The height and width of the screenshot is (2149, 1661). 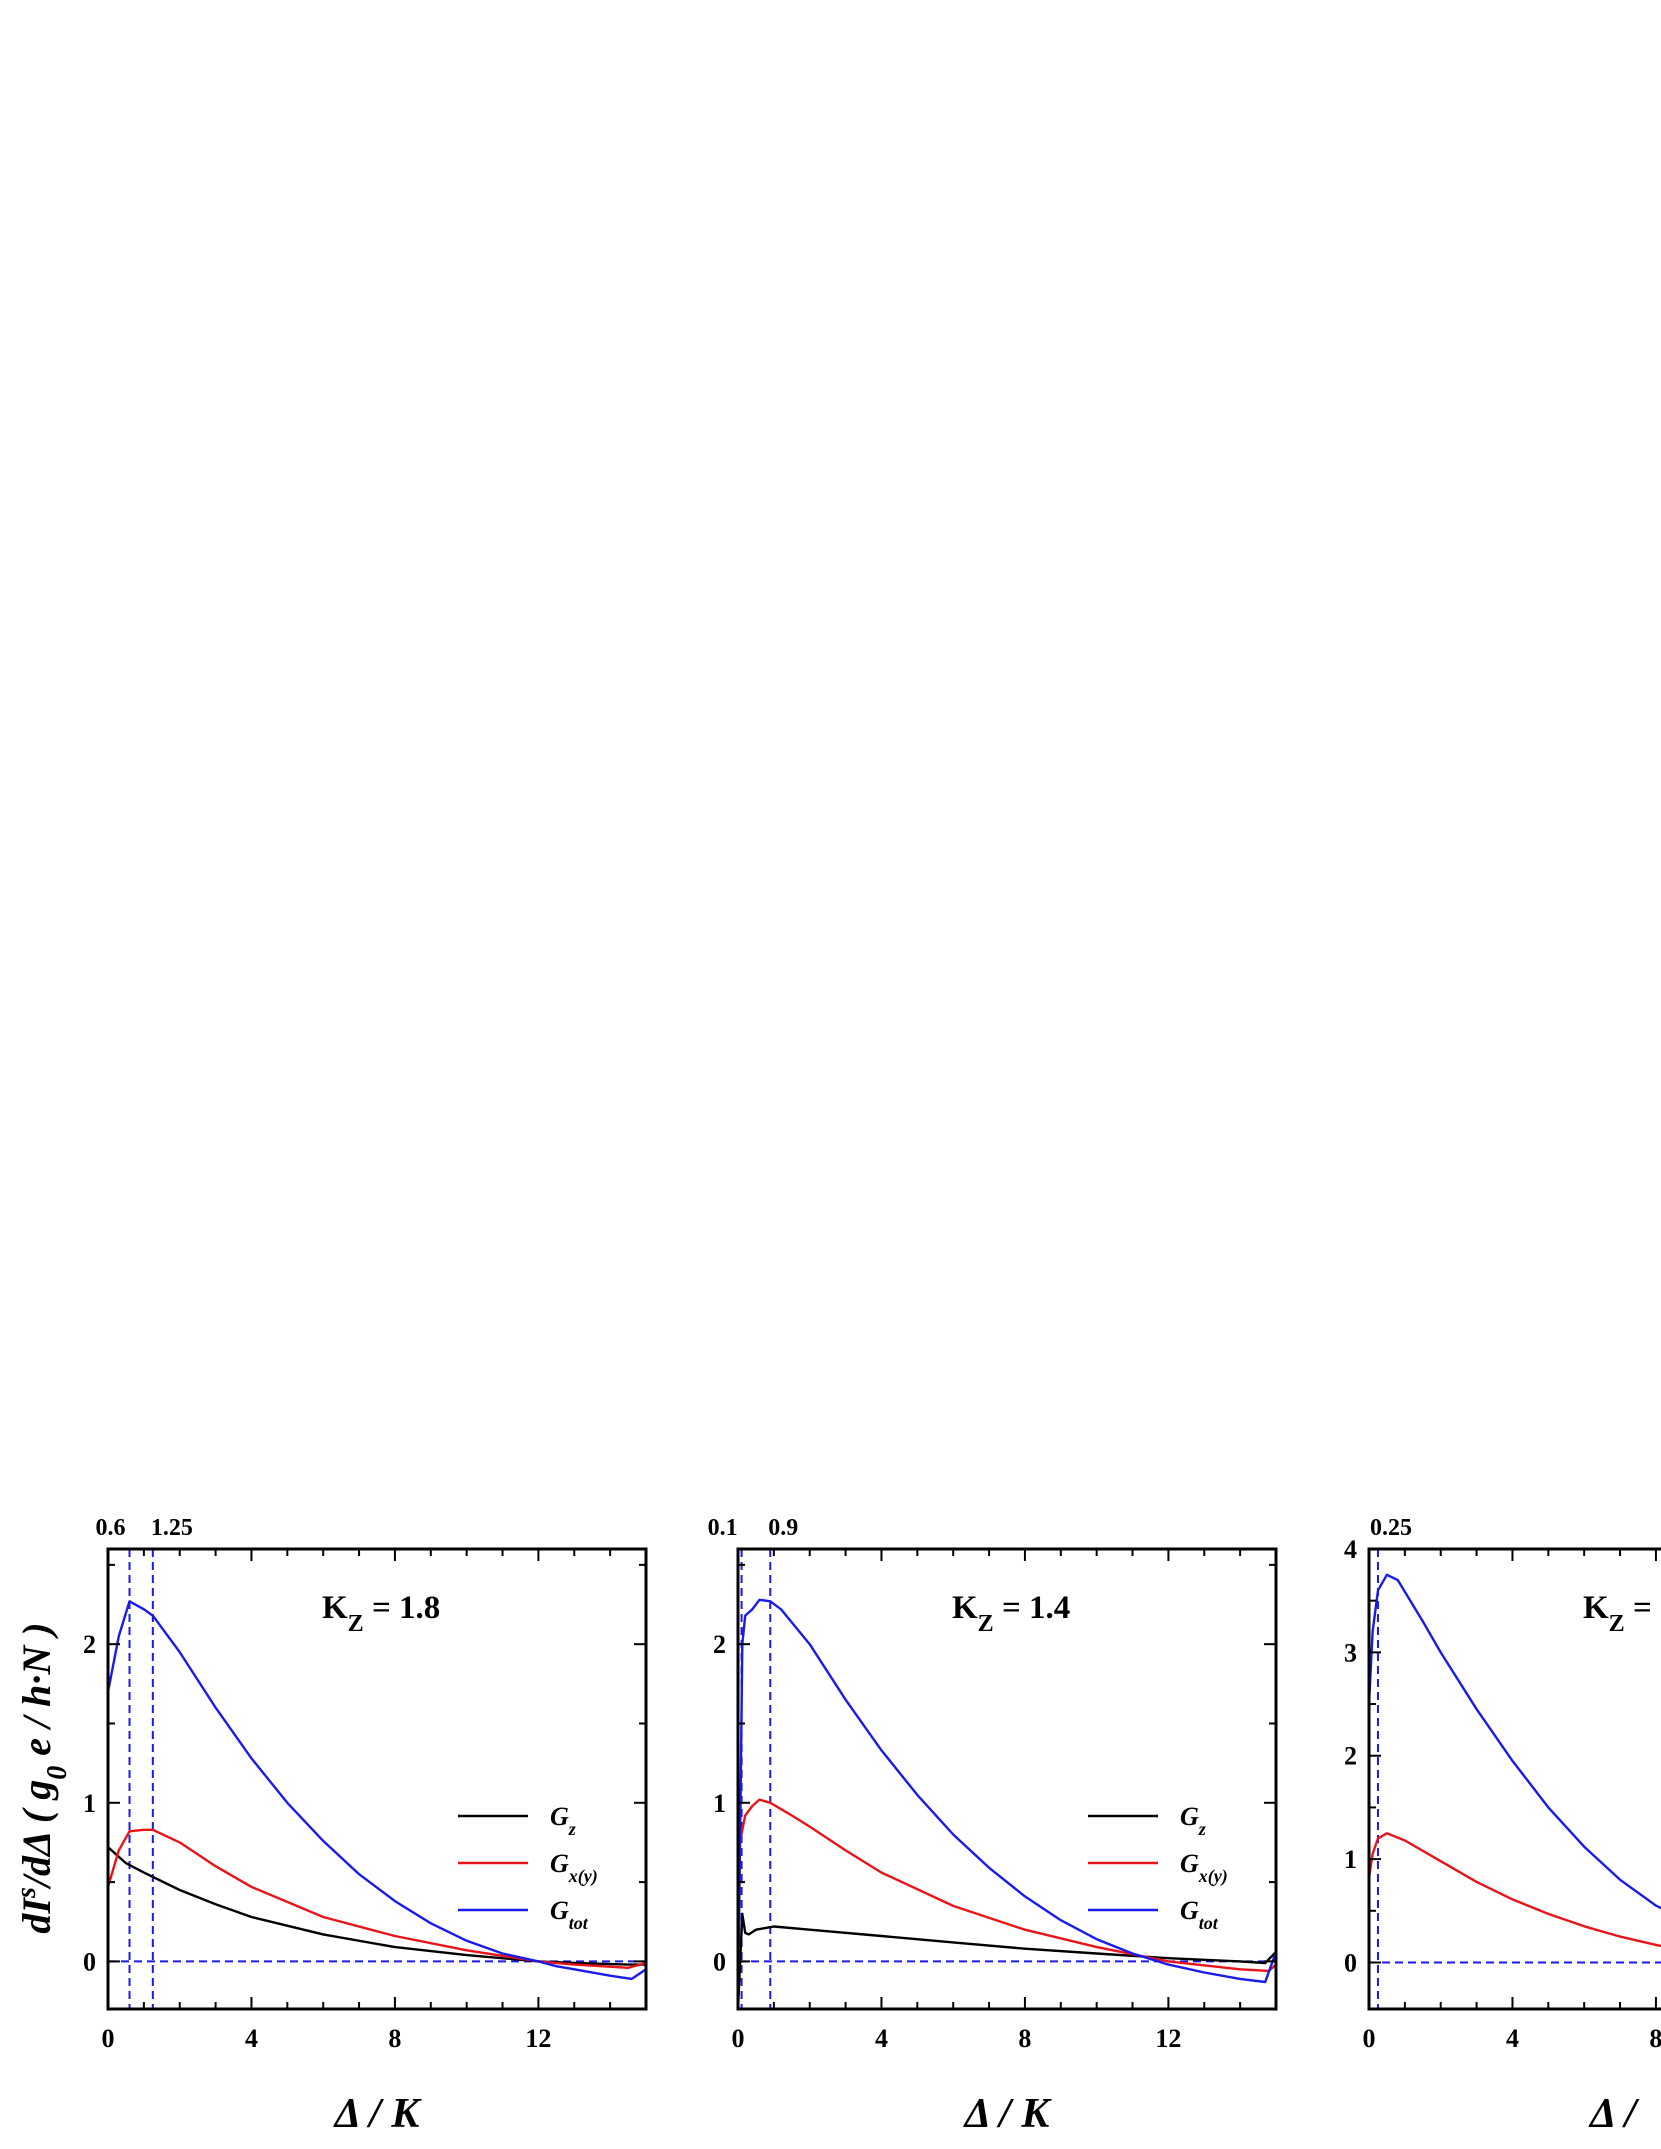 What do you see at coordinates (738, 2038) in the screenshot?
I see `panel-2-x-tick-label: 0` at bounding box center [738, 2038].